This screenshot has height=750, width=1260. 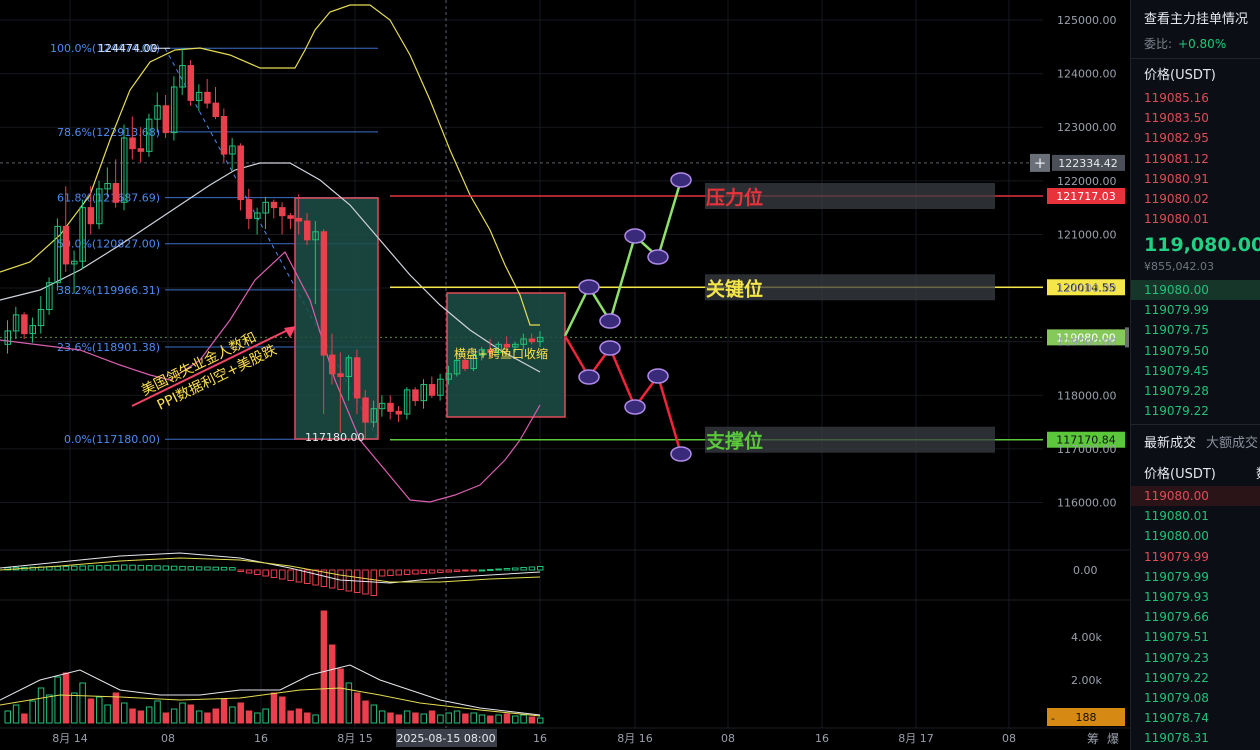 What do you see at coordinates (1176, 118) in the screenshot?
I see `ask-row: 119083.50` at bounding box center [1176, 118].